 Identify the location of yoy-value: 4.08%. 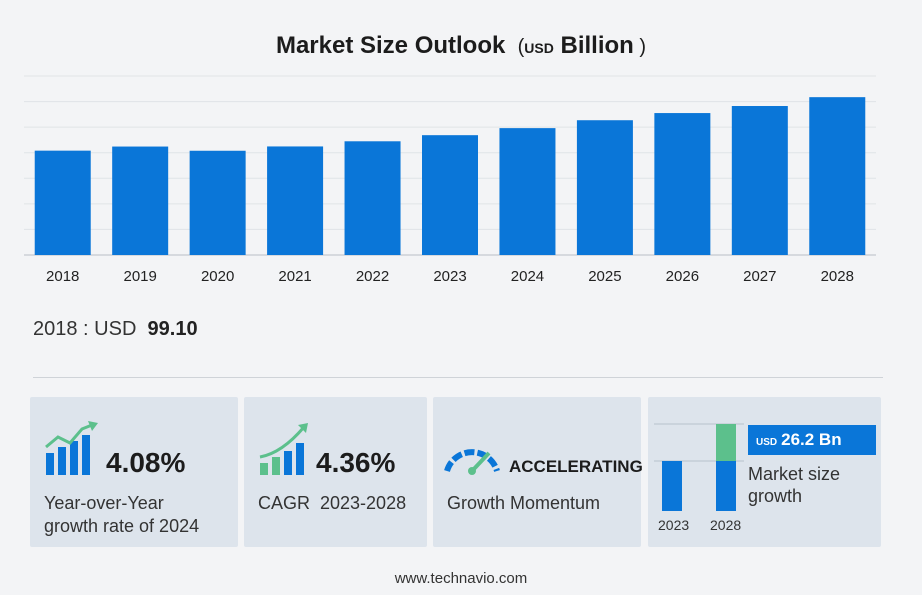
(146, 462).